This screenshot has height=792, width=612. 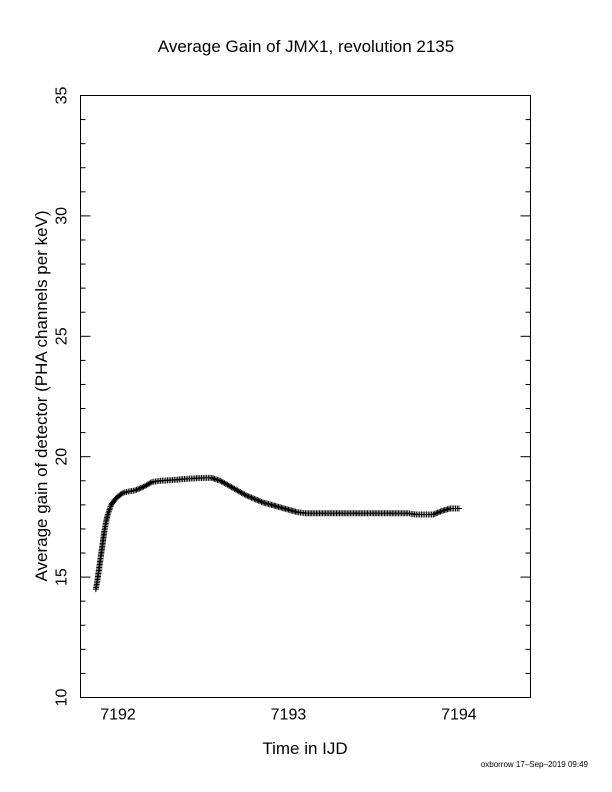 I want to click on y-tick-label: 25, so click(x=62, y=336).